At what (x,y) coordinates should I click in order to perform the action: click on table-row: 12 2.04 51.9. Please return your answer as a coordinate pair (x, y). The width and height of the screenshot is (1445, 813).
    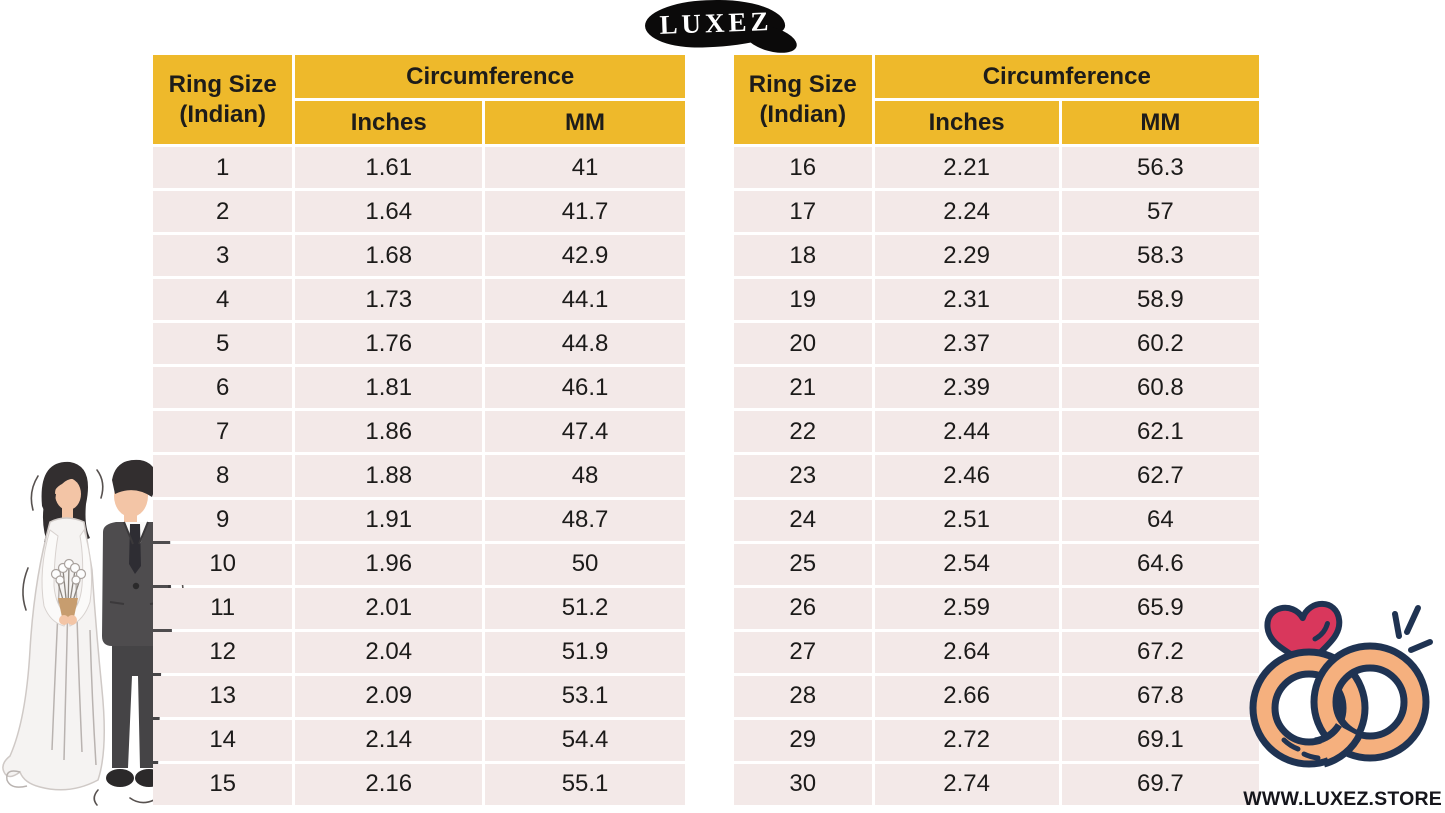
    Looking at the image, I should click on (419, 652).